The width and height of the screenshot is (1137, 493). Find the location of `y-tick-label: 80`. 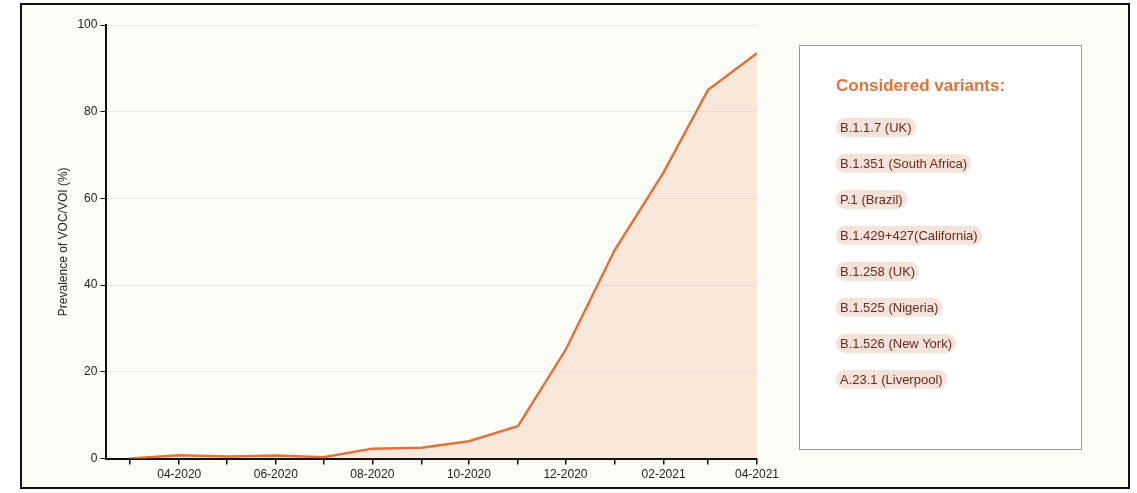

y-tick-label: 80 is located at coordinates (91, 111).